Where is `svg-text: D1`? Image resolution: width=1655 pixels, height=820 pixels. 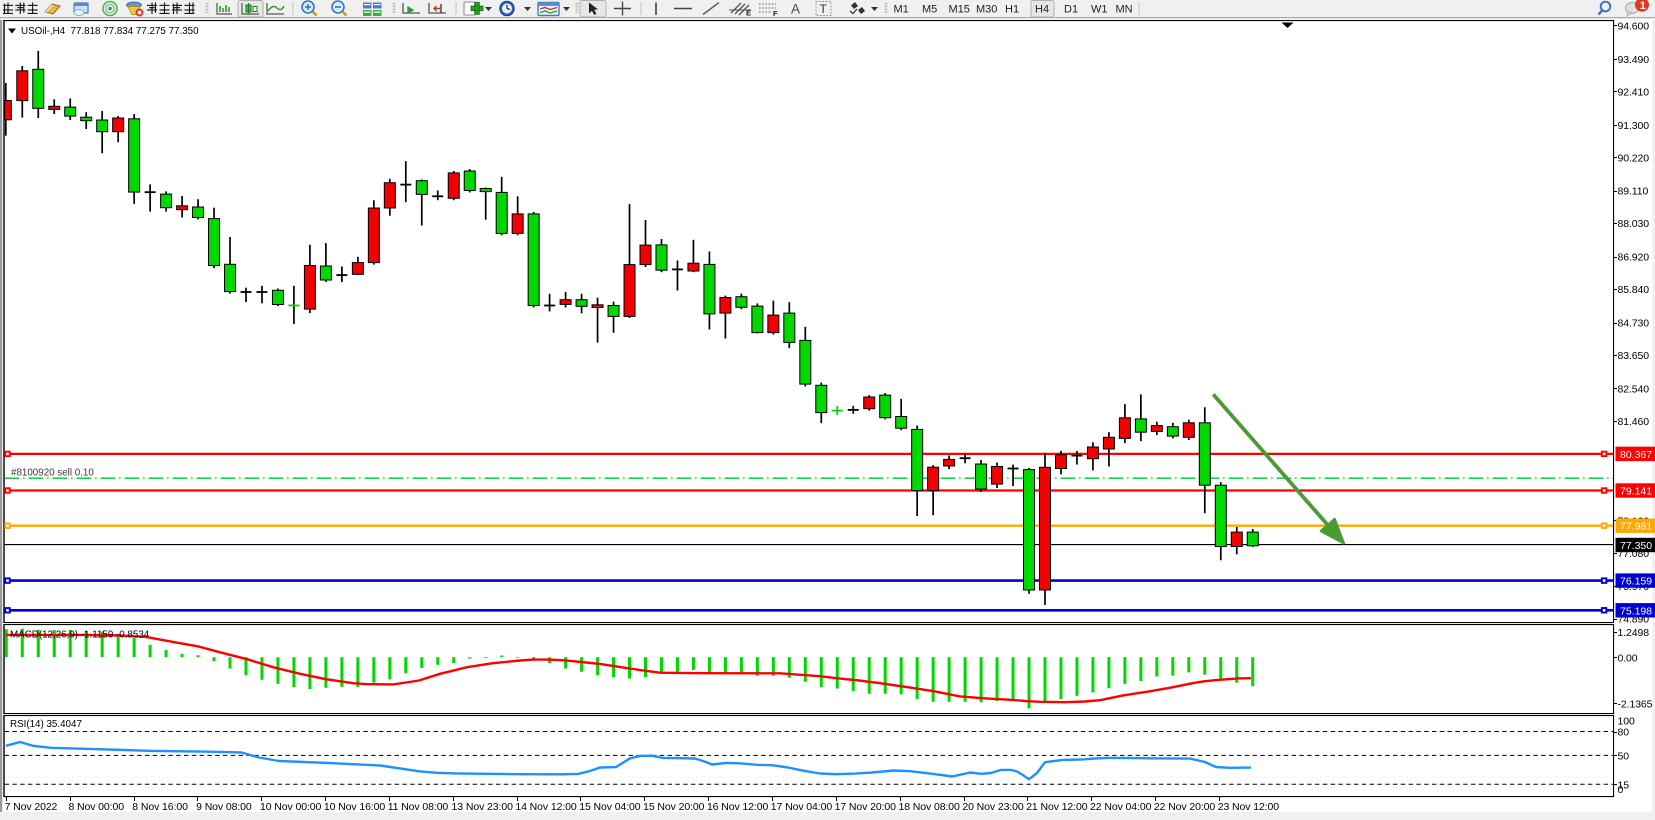
svg-text: D1 is located at coordinates (1071, 10).